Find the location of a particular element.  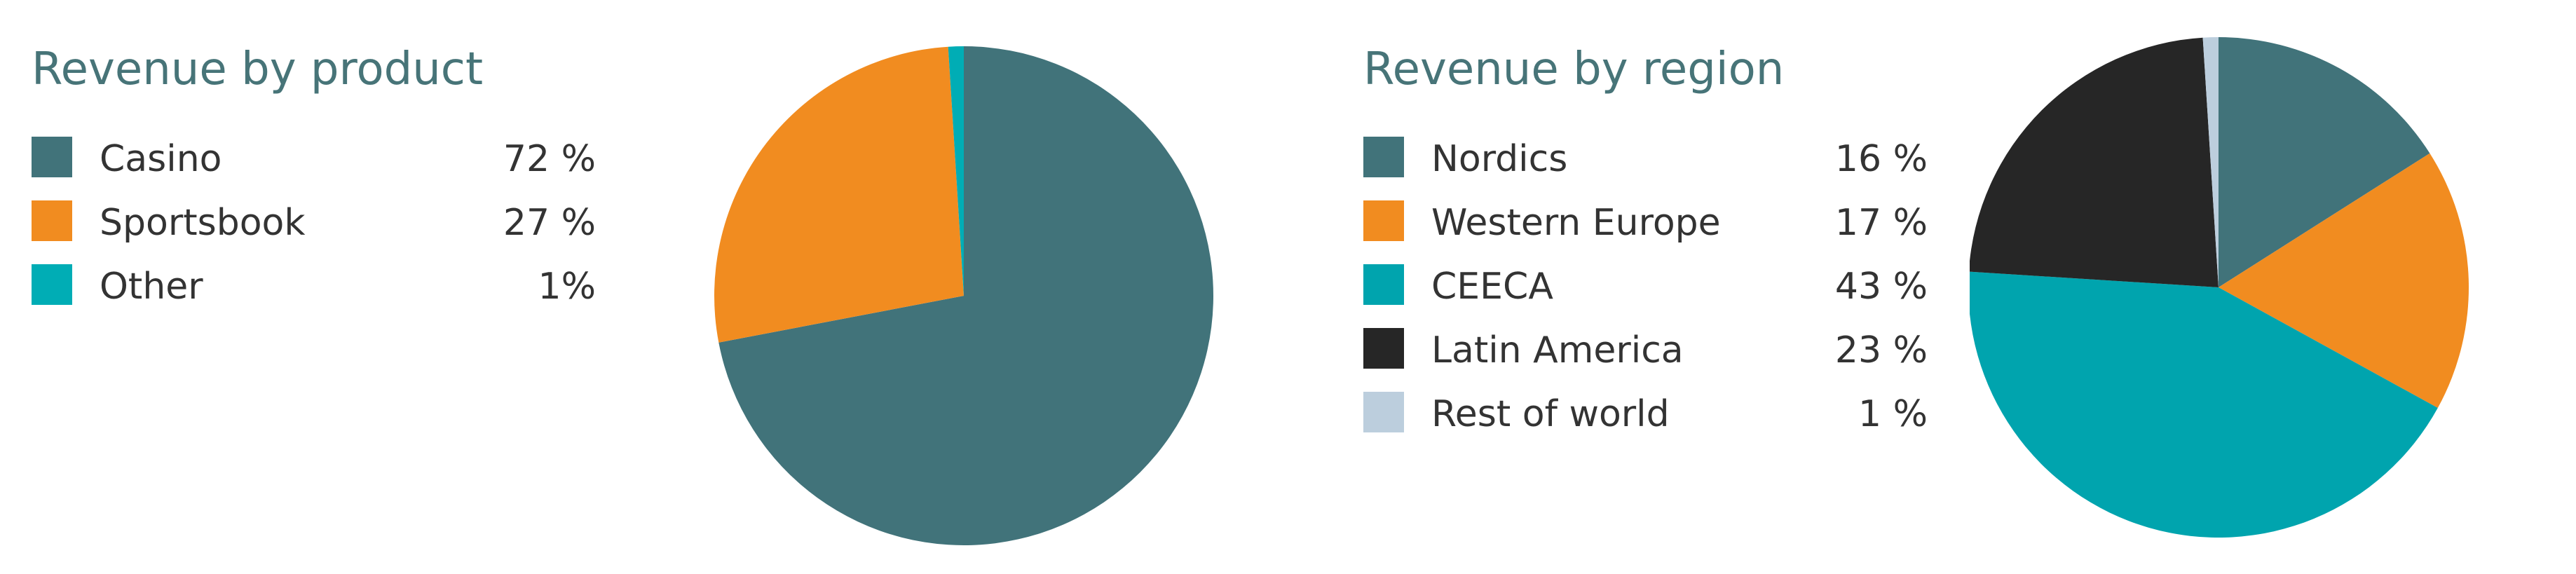

product-legend: Casino 72 % Sportsbook 27 % Other 1% is located at coordinates (314, 232).